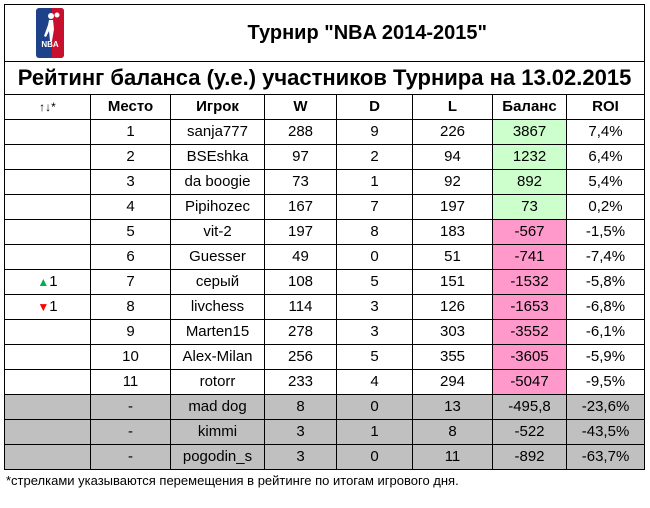 The height and width of the screenshot is (508, 650). What do you see at coordinates (300, 182) in the screenshot?
I see `wins-cell: 73` at bounding box center [300, 182].